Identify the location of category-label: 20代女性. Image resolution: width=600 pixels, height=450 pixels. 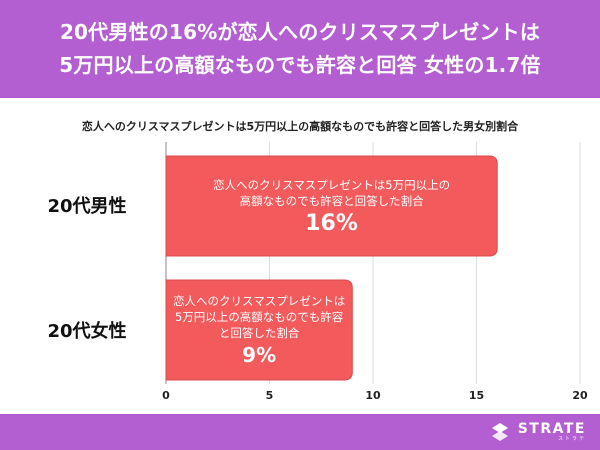
(87, 331).